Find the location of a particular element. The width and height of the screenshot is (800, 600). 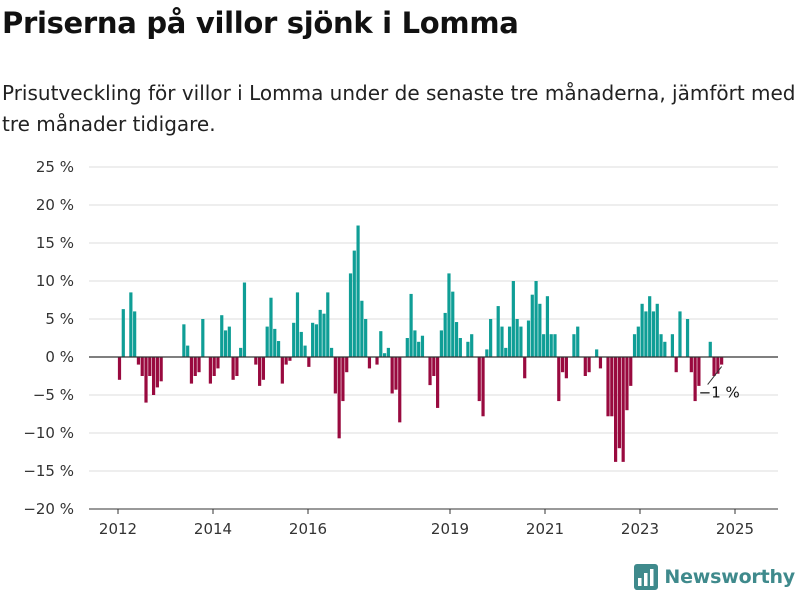

x-tick-label: 2025 is located at coordinates (735, 529).